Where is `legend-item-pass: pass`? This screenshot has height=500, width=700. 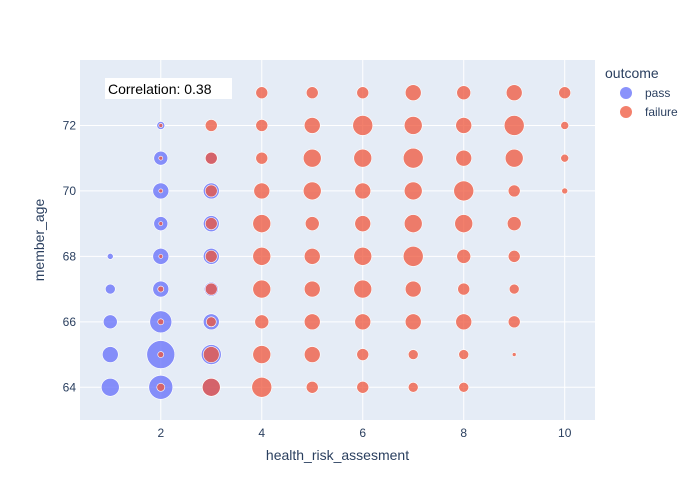
legend-item-pass: pass is located at coordinates (645, 93).